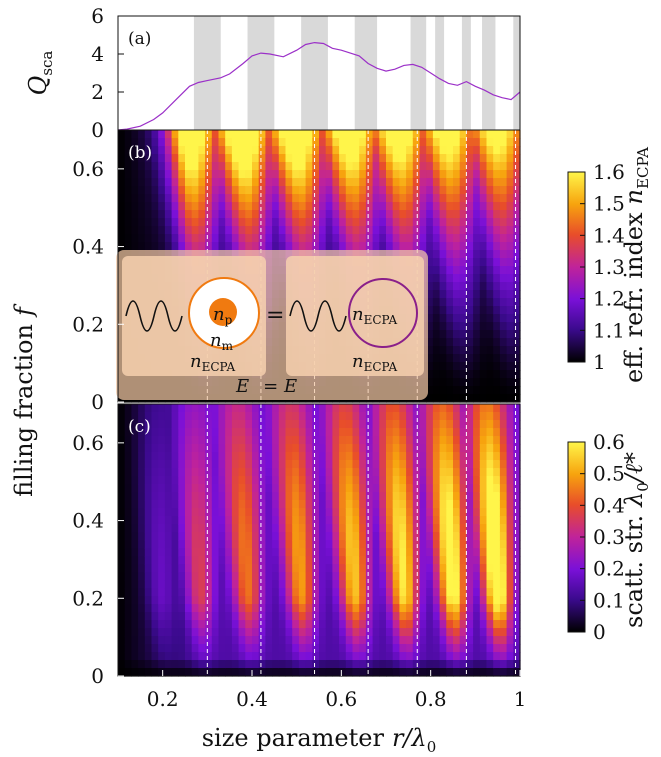 This screenshot has height=757, width=661. I want to click on colorbar-c-ticks: 00.10.20.30.40.50.6, so click(602, 537).